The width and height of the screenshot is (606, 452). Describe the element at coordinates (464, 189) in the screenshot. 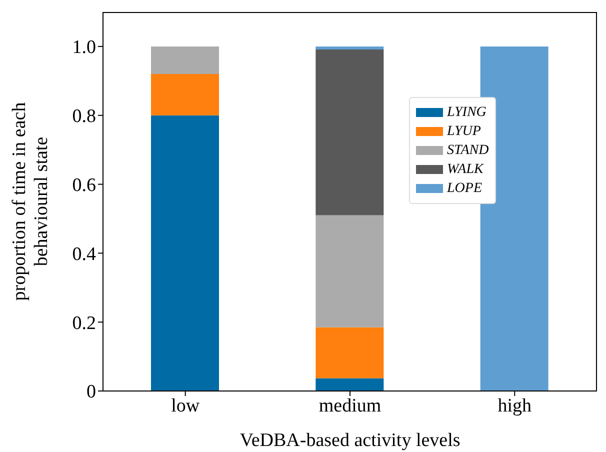

I see `legend-label: LOPE` at that location.